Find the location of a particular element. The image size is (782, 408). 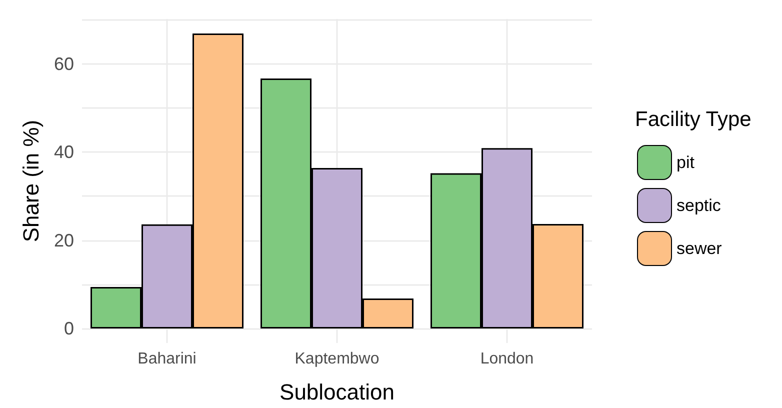

legend-label: sewer is located at coordinates (699, 248).